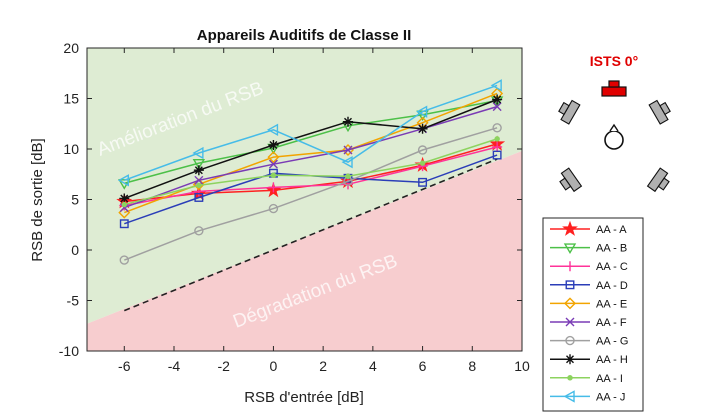  I want to click on speaker-setup-diagram: ISTS 0°, so click(614, 123).